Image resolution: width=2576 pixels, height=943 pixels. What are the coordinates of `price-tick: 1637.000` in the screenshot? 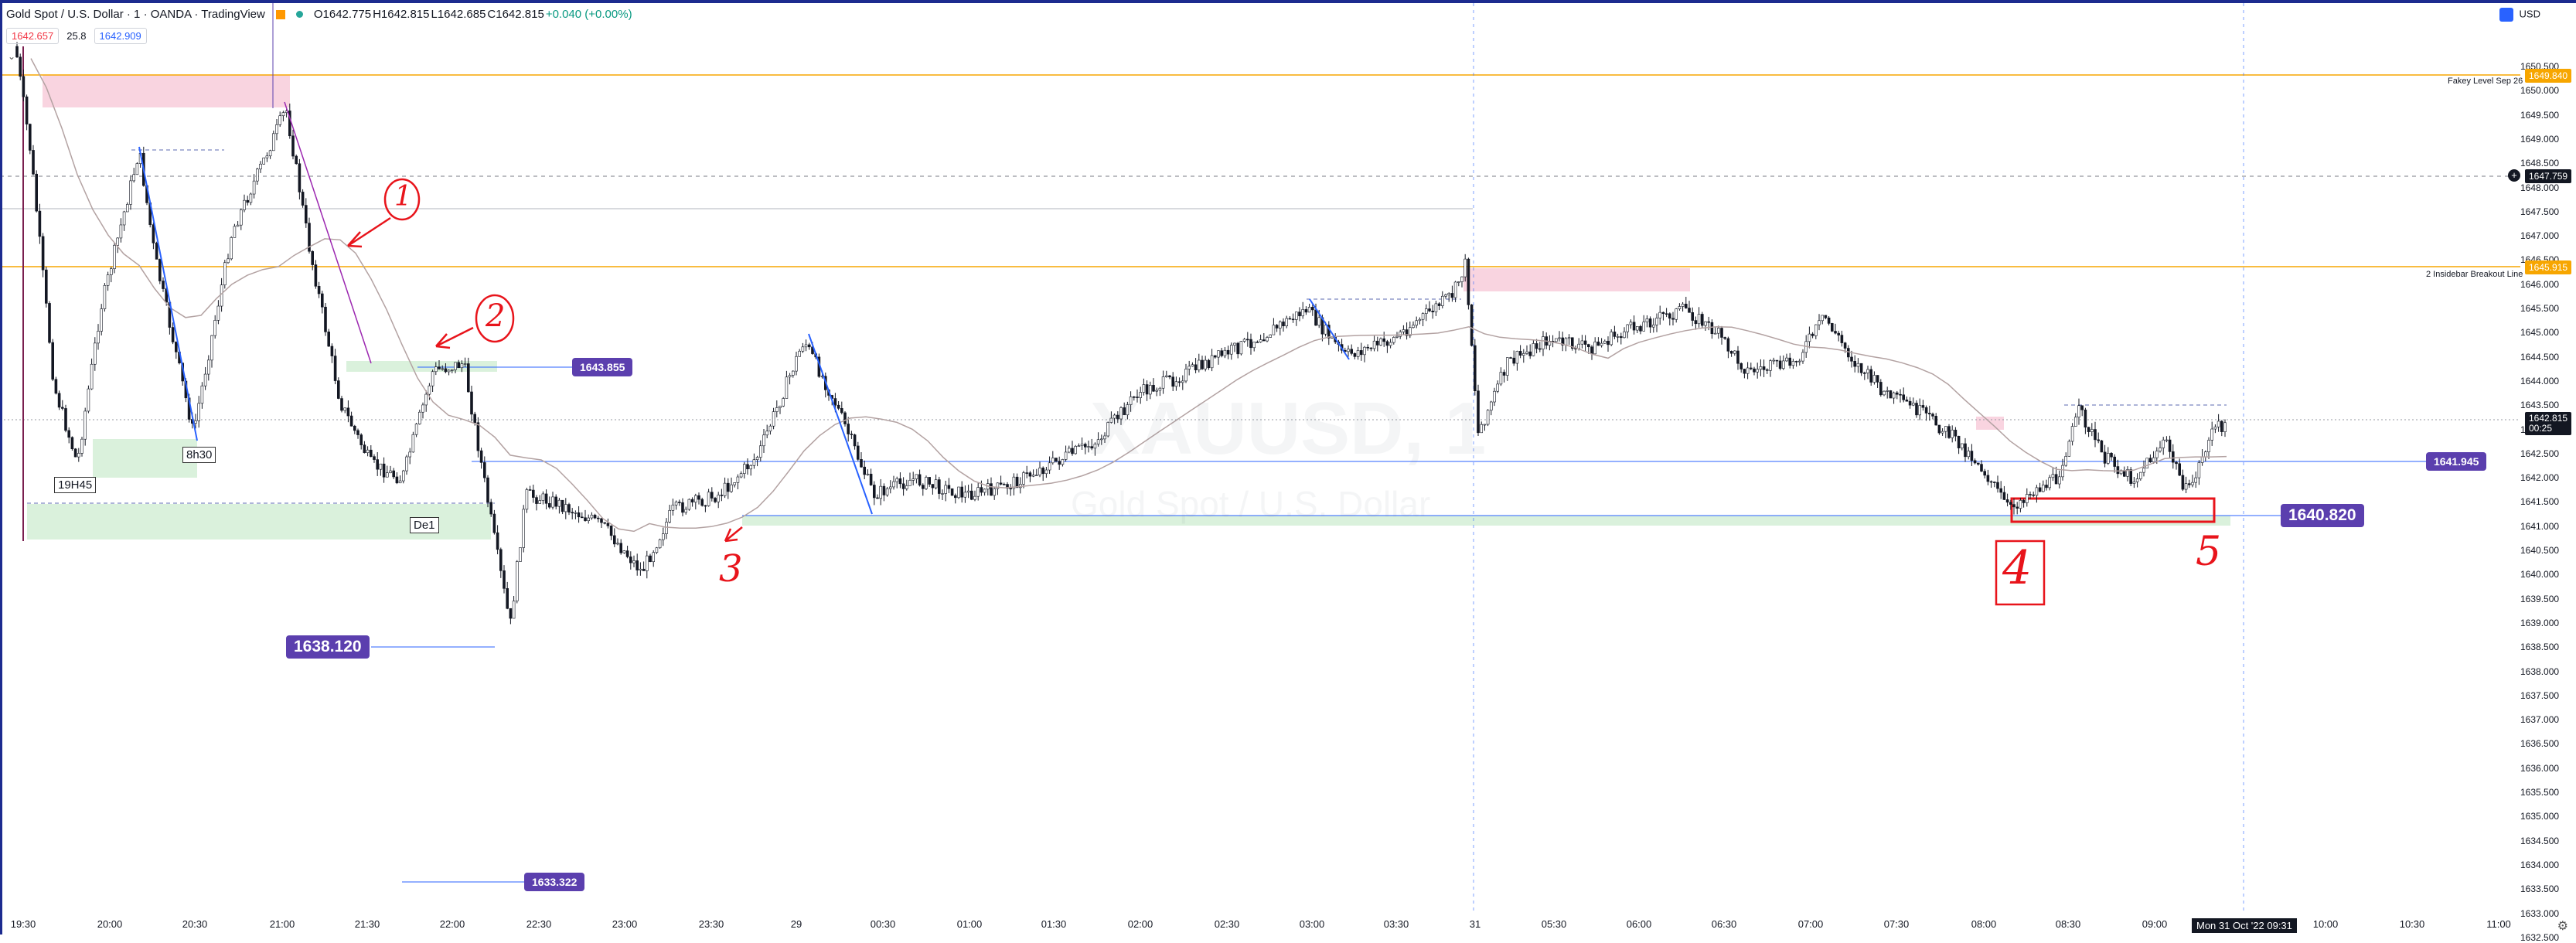 It's located at (2540, 720).